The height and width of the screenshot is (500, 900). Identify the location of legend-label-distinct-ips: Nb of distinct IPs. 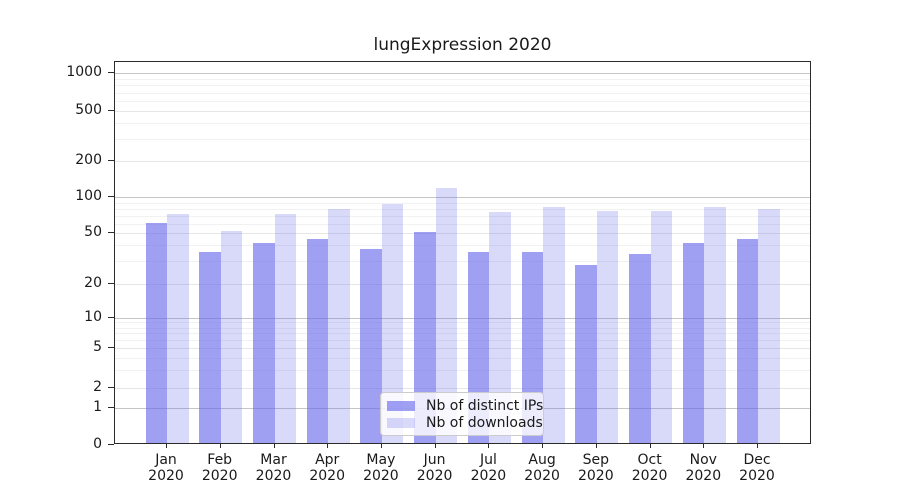
(485, 405).